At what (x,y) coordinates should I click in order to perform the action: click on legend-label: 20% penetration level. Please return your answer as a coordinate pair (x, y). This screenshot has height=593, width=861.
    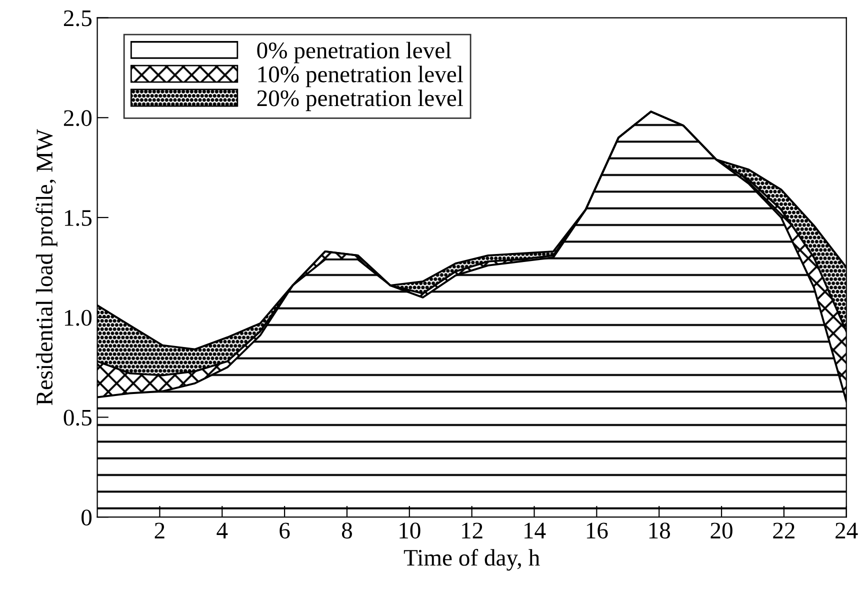
    Looking at the image, I should click on (360, 101).